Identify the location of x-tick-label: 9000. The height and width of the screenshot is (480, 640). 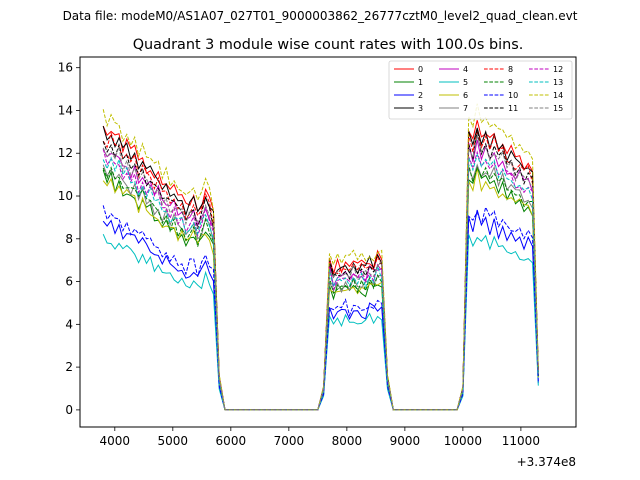
(405, 441).